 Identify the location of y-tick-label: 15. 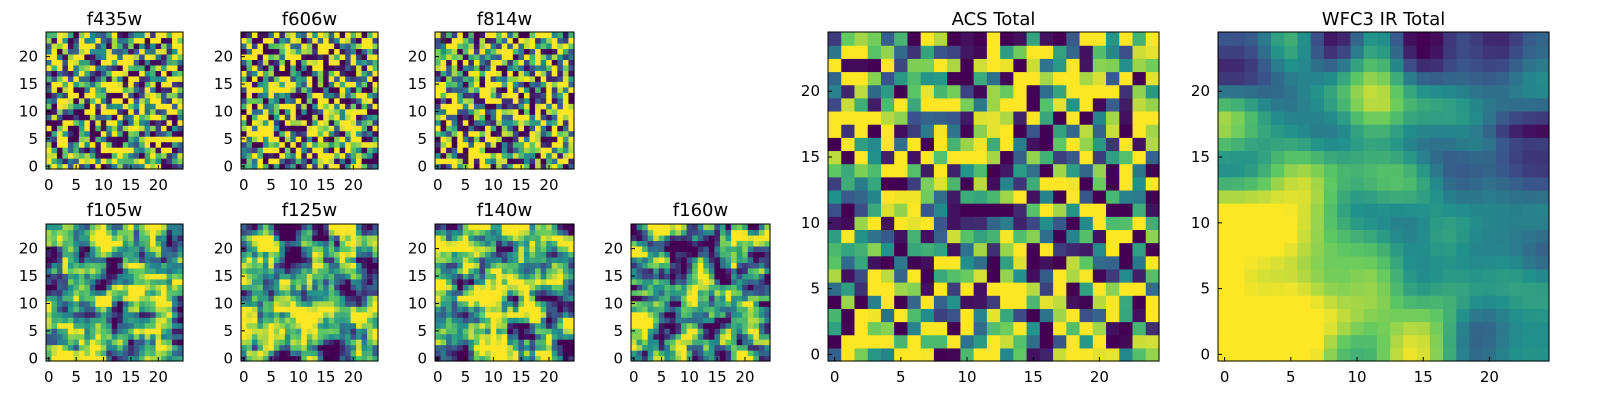
(417, 84).